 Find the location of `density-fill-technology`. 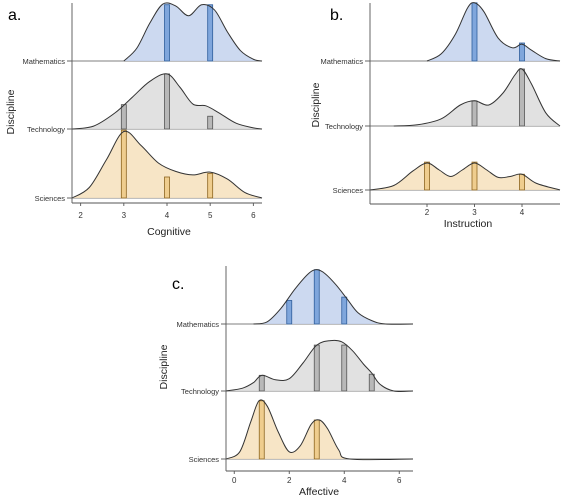

density-fill-technology is located at coordinates (476, 97).